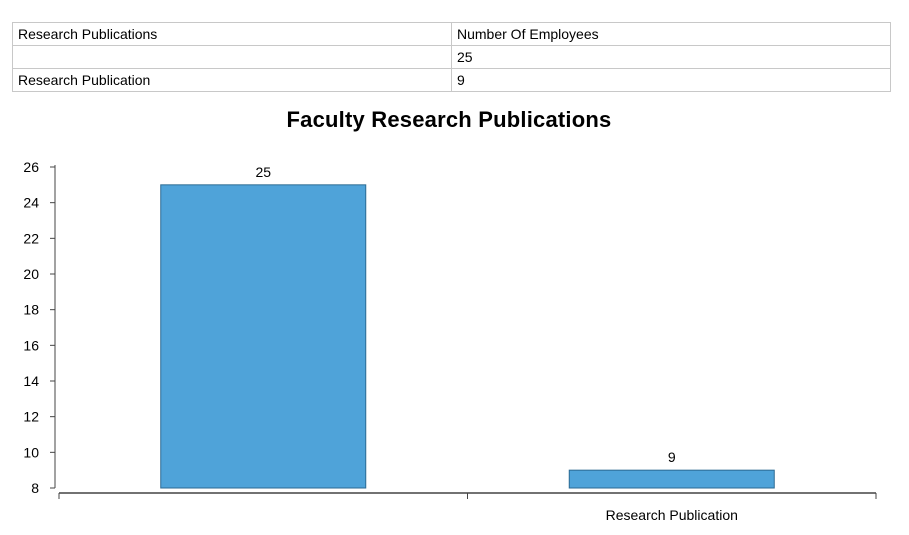 This screenshot has width=909, height=535. Describe the element at coordinates (232, 57) in the screenshot. I see `table-cell` at that location.